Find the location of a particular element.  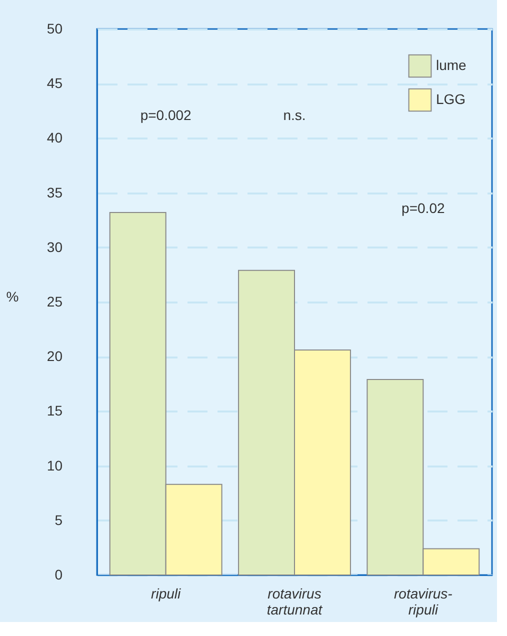

y-tick-label: 40 is located at coordinates (54, 138).